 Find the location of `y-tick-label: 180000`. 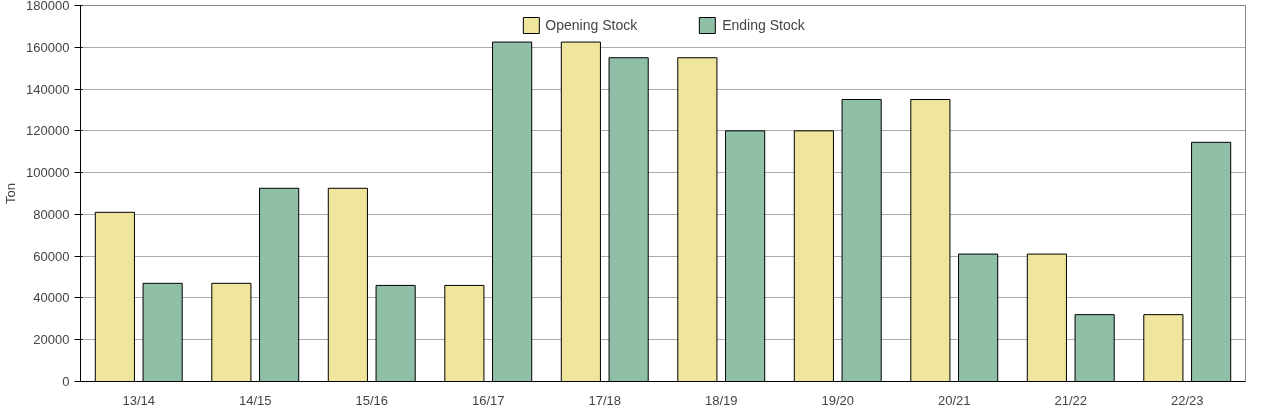

y-tick-label: 180000 is located at coordinates (48, 6).